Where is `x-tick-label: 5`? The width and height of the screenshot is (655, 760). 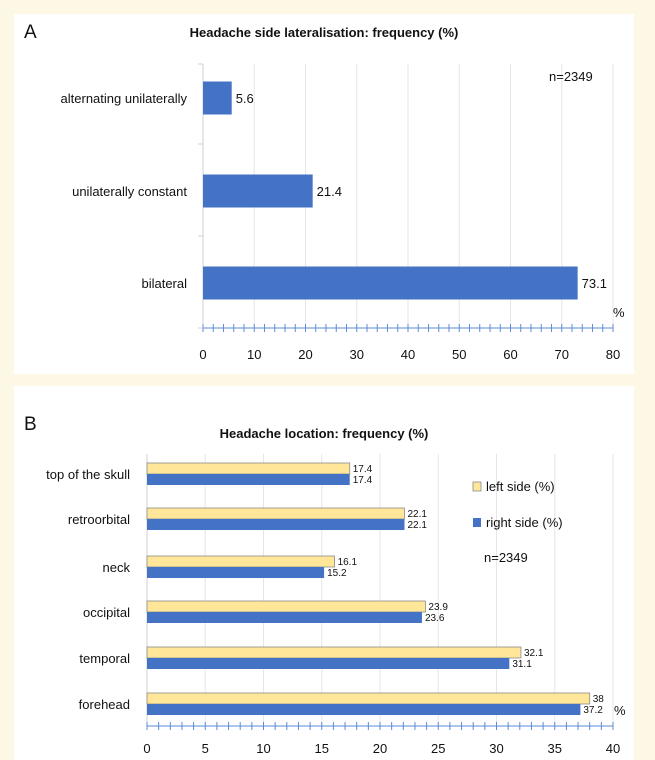
x-tick-label: 5 is located at coordinates (205, 748).